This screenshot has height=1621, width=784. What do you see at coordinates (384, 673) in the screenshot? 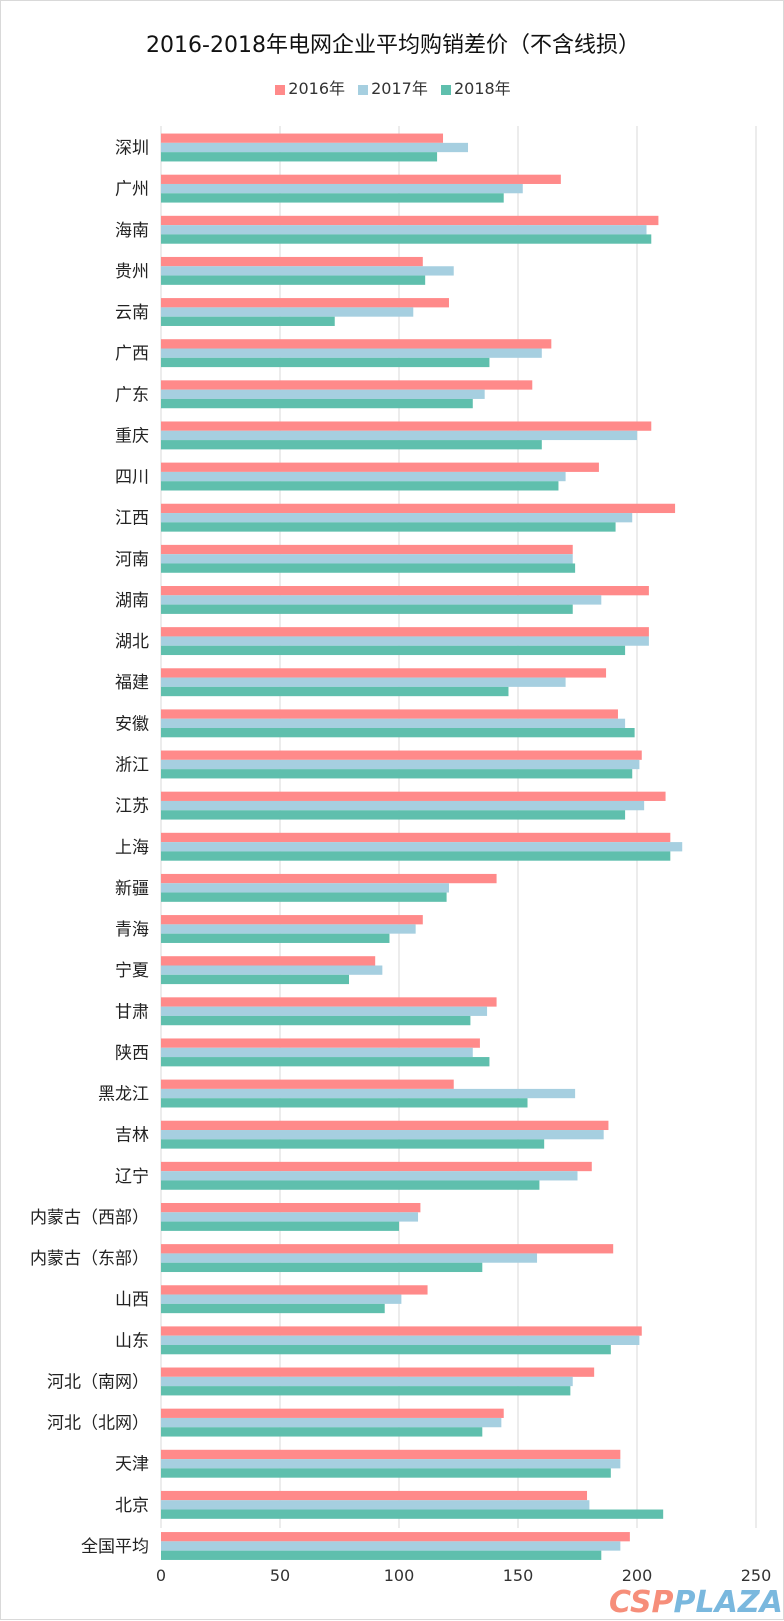
I see `bar-2016年-福建` at bounding box center [384, 673].